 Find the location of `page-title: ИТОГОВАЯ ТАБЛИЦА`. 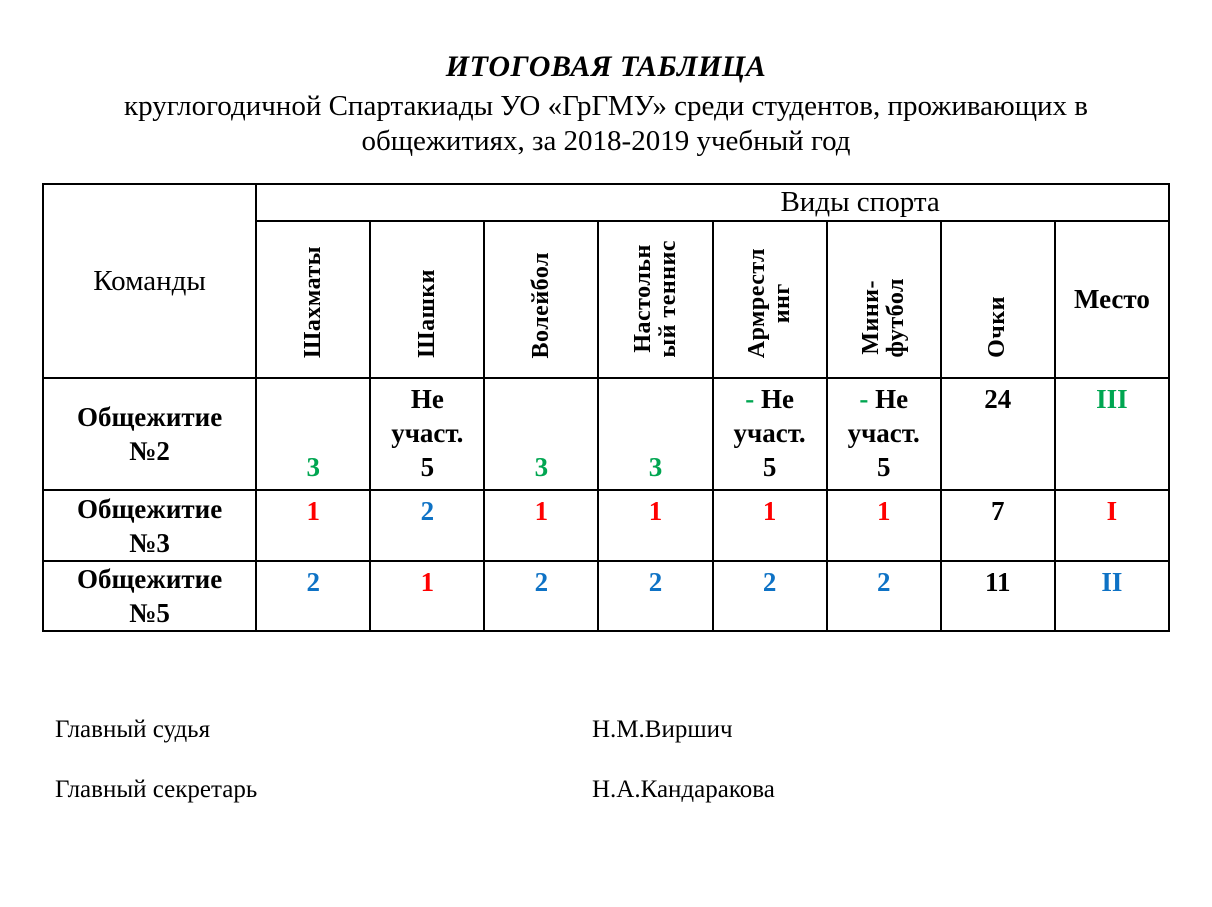

page-title: ИТОГОВАЯ ТАБЛИЦА is located at coordinates (606, 66).